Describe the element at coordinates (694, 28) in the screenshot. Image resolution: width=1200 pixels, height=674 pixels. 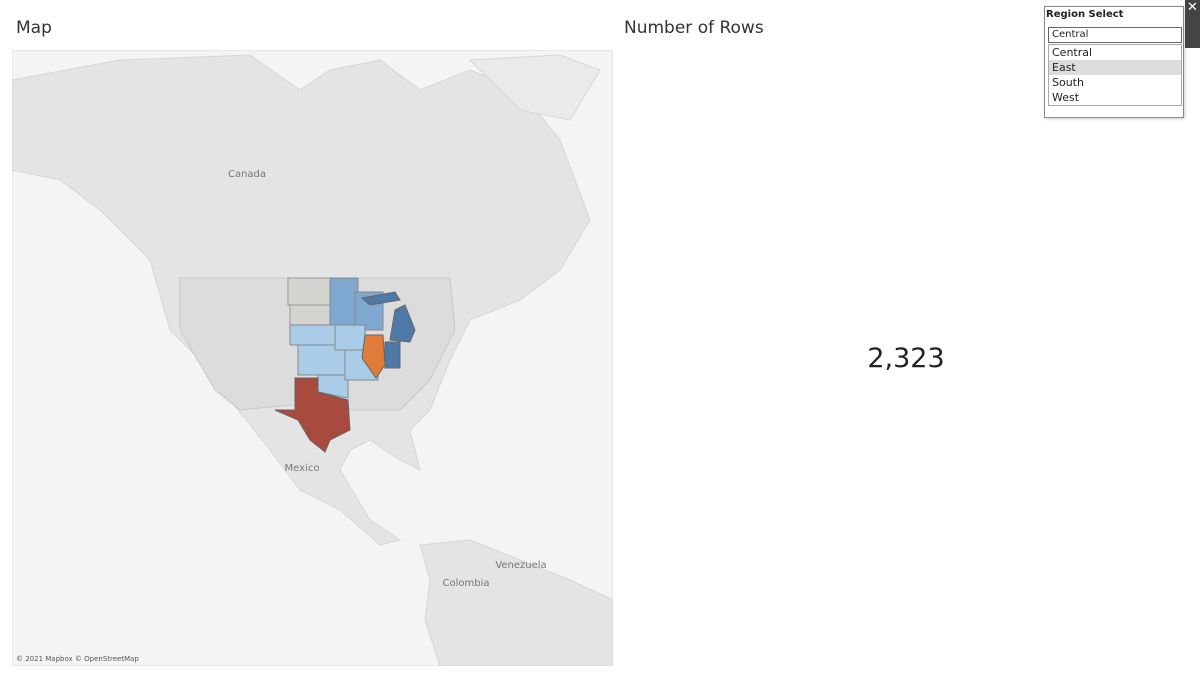
I see `kpi-title: Number of Rows` at that location.